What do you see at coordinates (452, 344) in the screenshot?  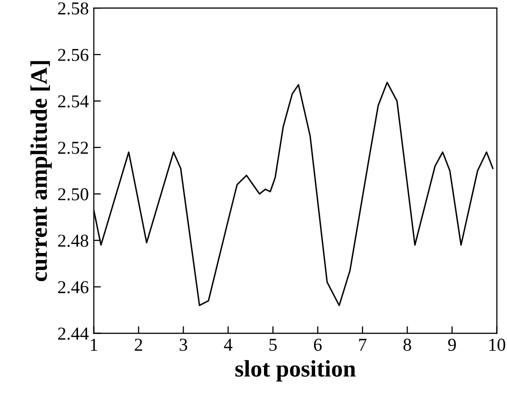 I see `x-tick-label: 9` at bounding box center [452, 344].